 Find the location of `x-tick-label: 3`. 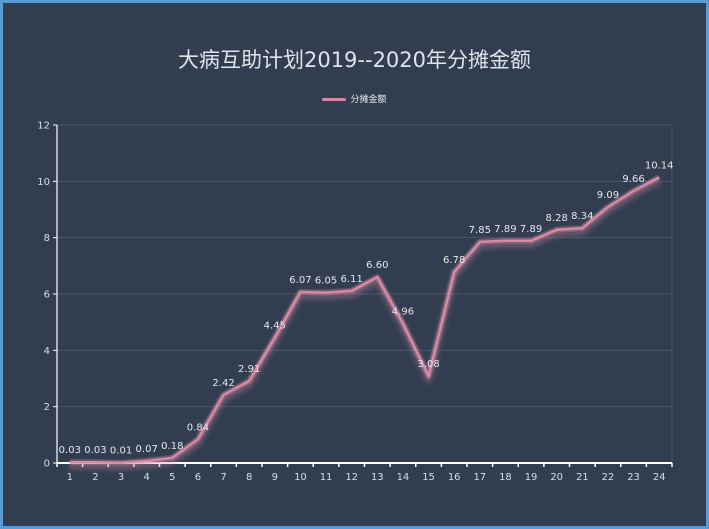

x-tick-label: 3 is located at coordinates (121, 477).